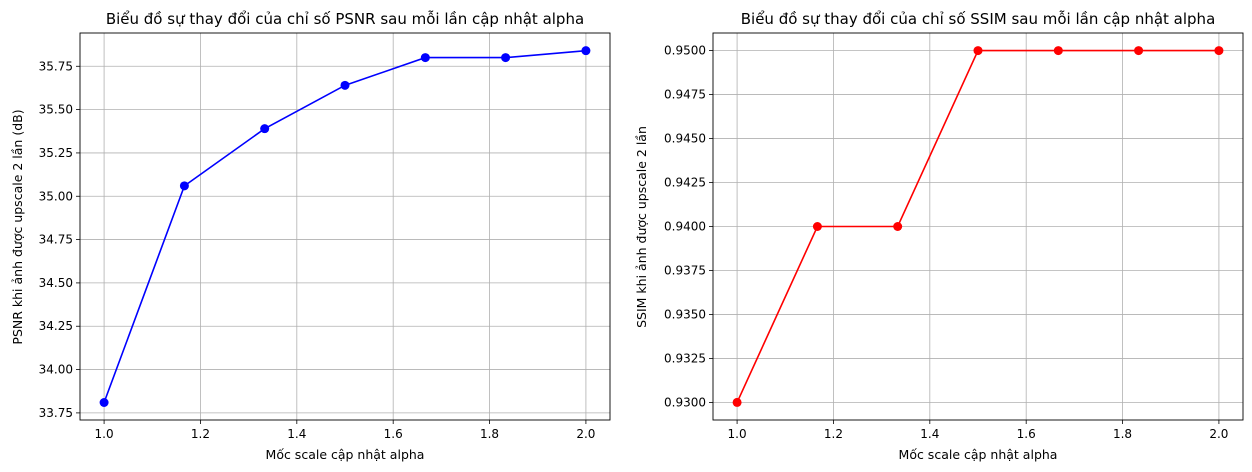  What do you see at coordinates (685, 358) in the screenshot?
I see `y-tick-label: 0.9325` at bounding box center [685, 358].